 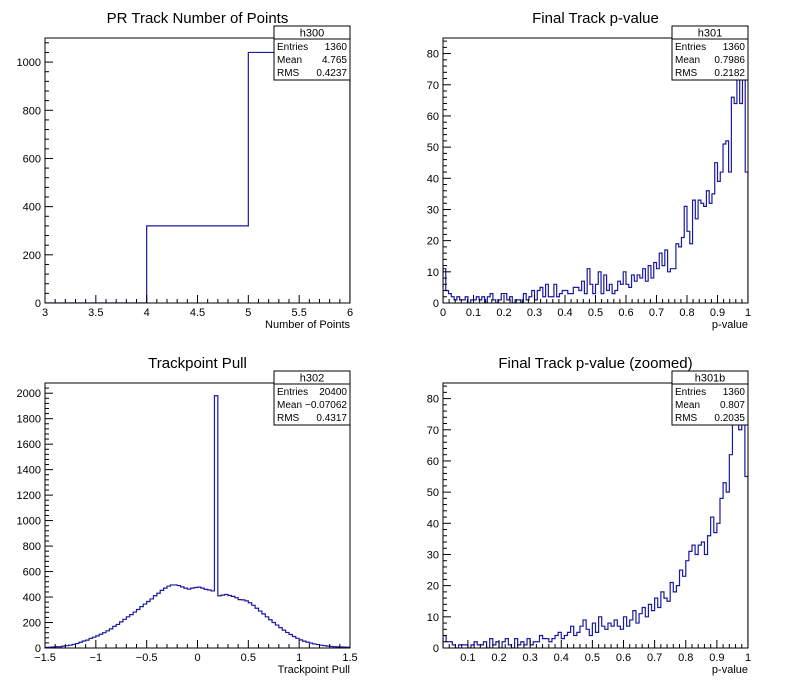 I want to click on x-tick-label: 0.1, so click(x=473, y=313).